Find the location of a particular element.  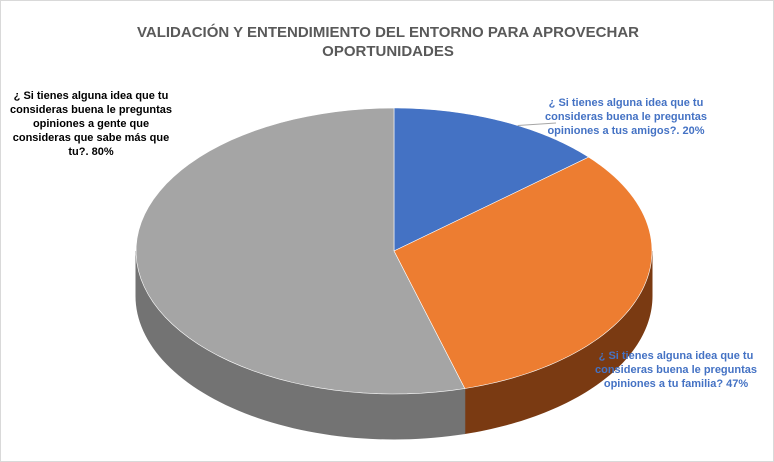

slice is located at coordinates (491, 179).